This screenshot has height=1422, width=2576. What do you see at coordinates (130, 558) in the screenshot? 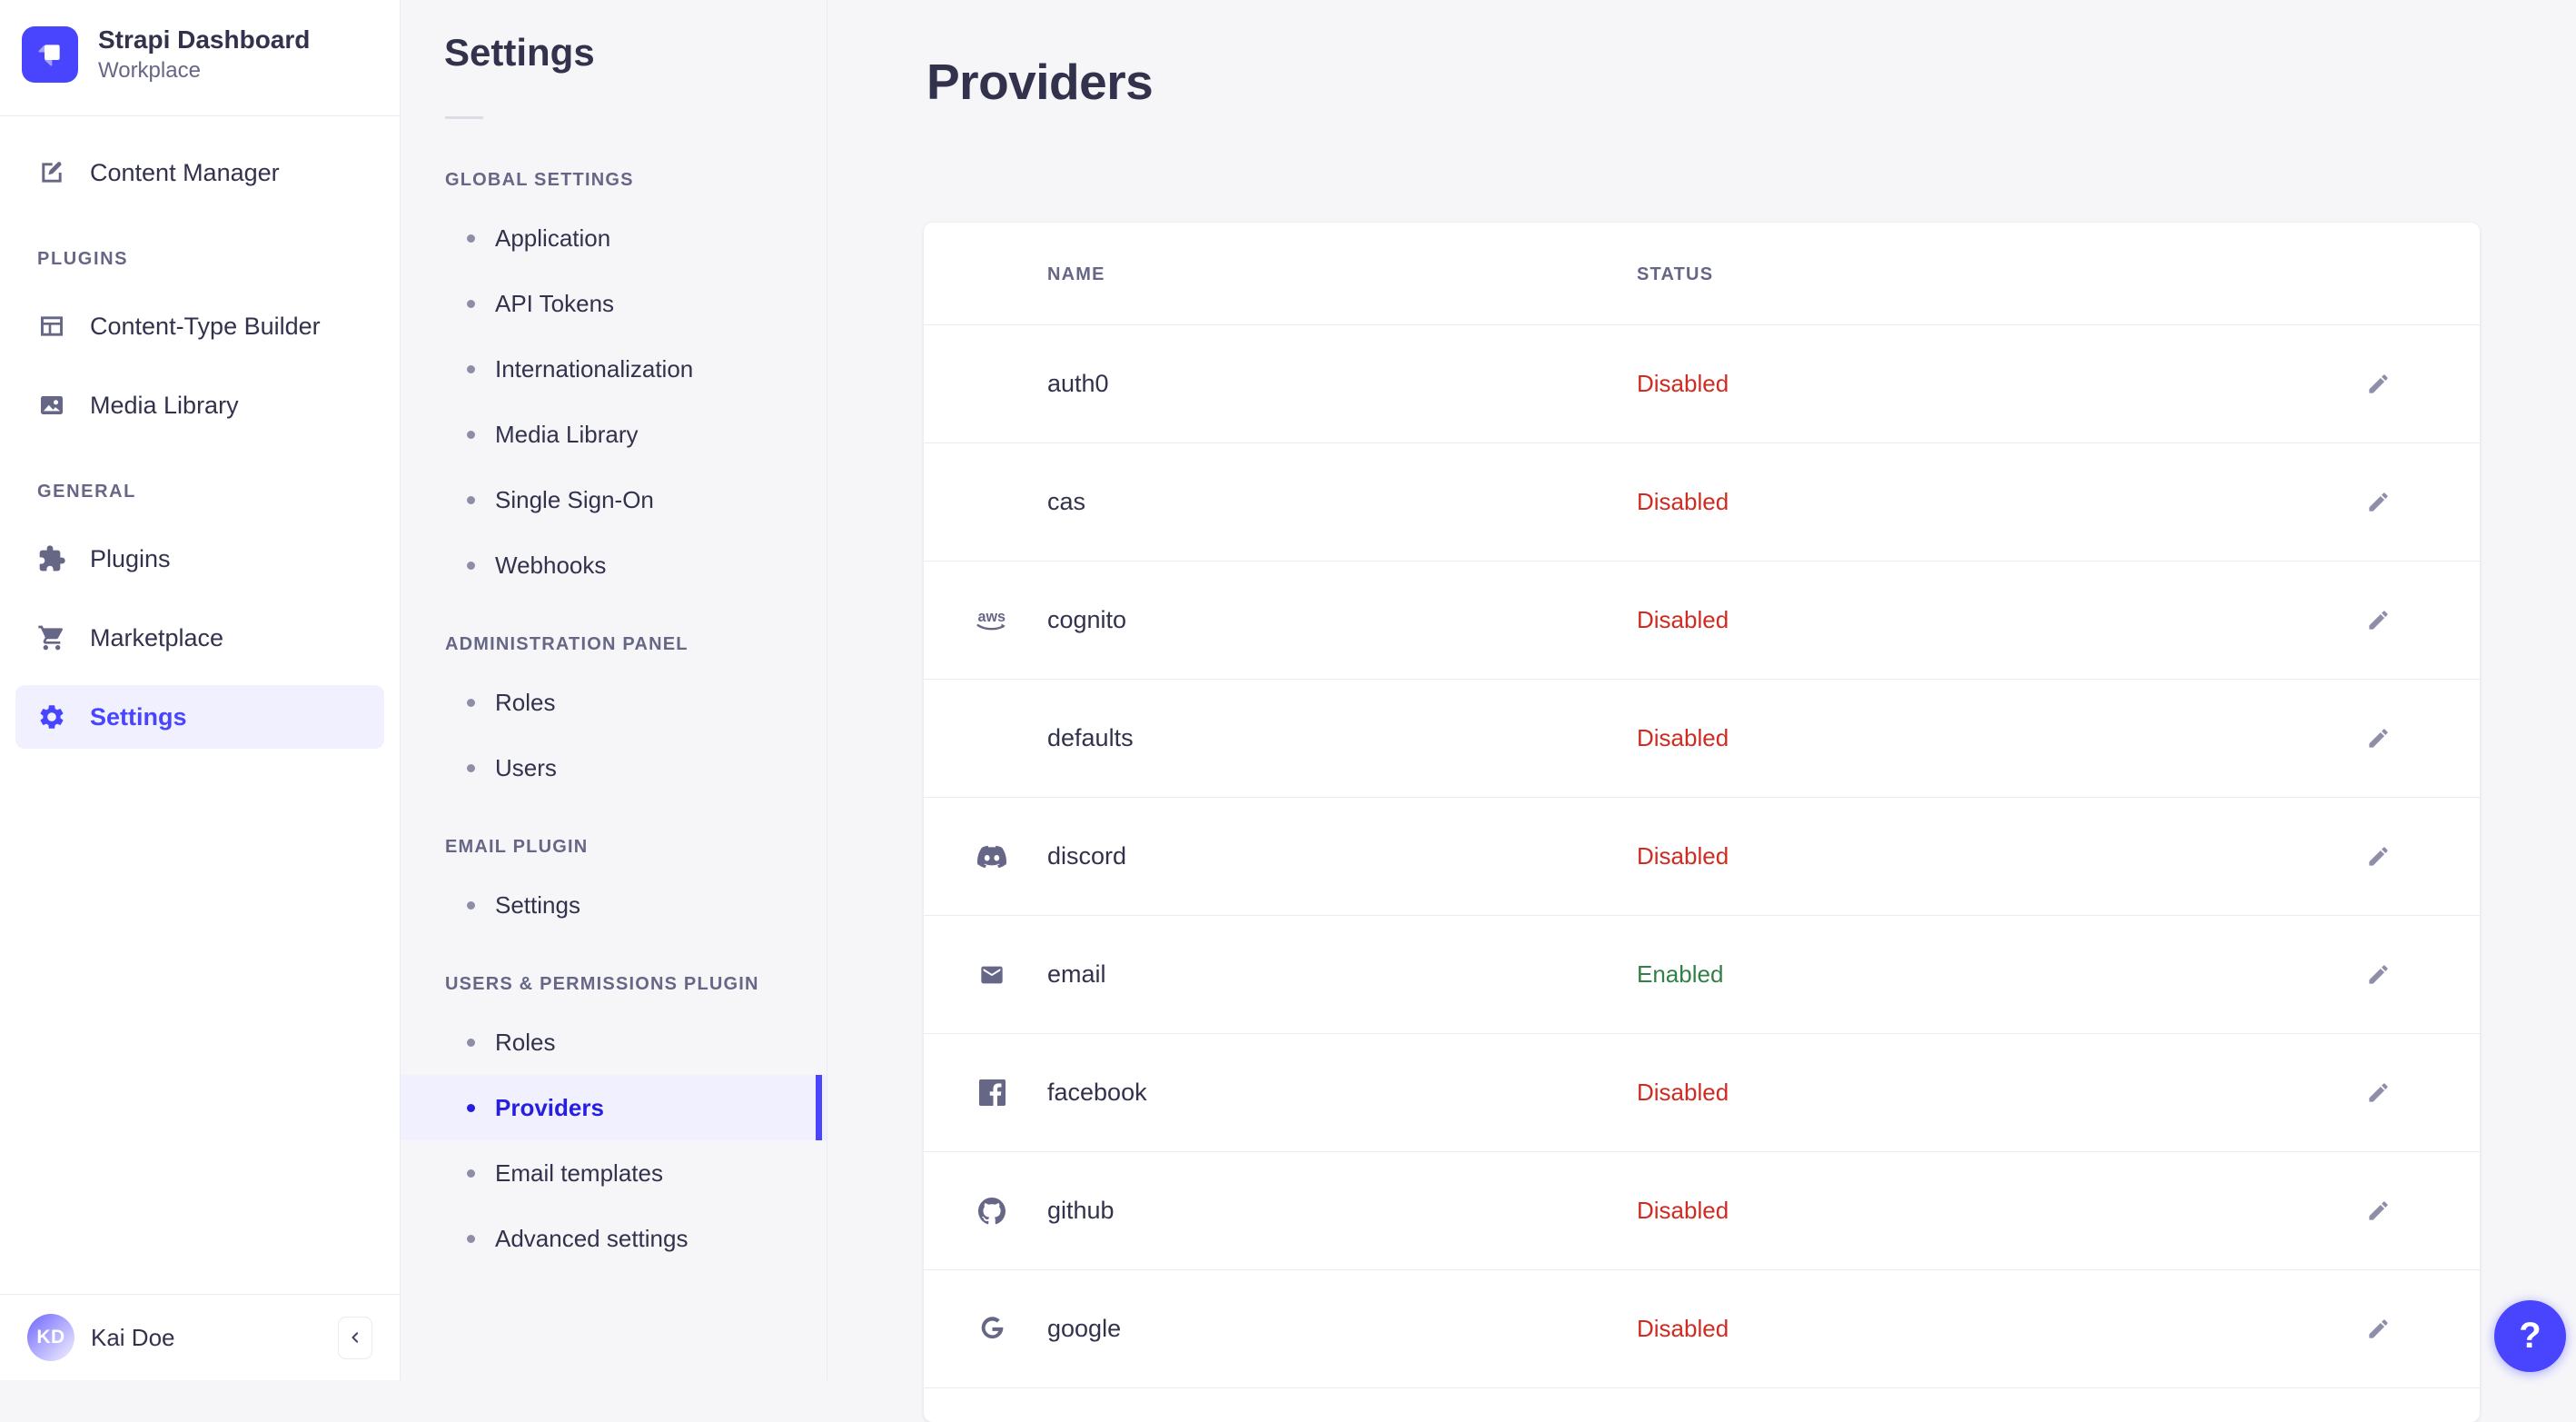
I see `sidebar-item-label: Plugins` at bounding box center [130, 558].